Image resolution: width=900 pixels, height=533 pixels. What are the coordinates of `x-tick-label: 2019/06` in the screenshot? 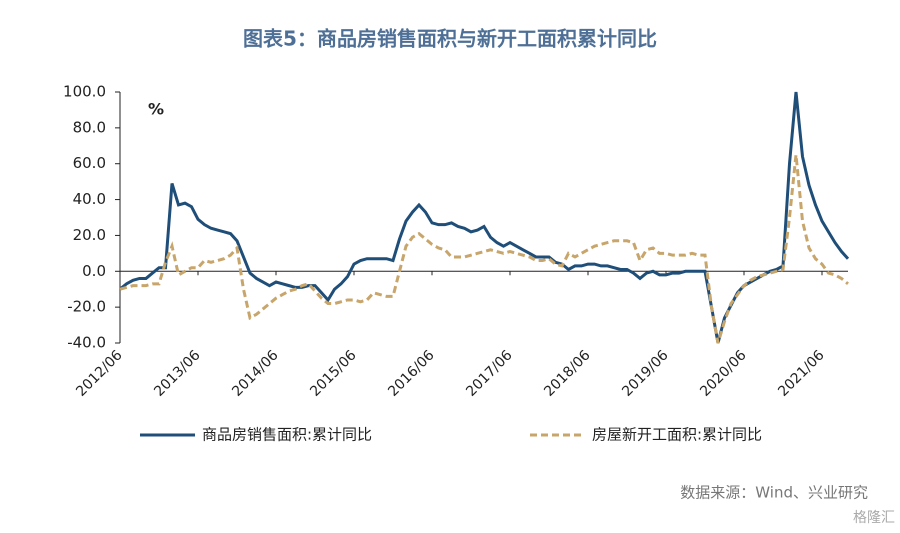 It's located at (645, 373).